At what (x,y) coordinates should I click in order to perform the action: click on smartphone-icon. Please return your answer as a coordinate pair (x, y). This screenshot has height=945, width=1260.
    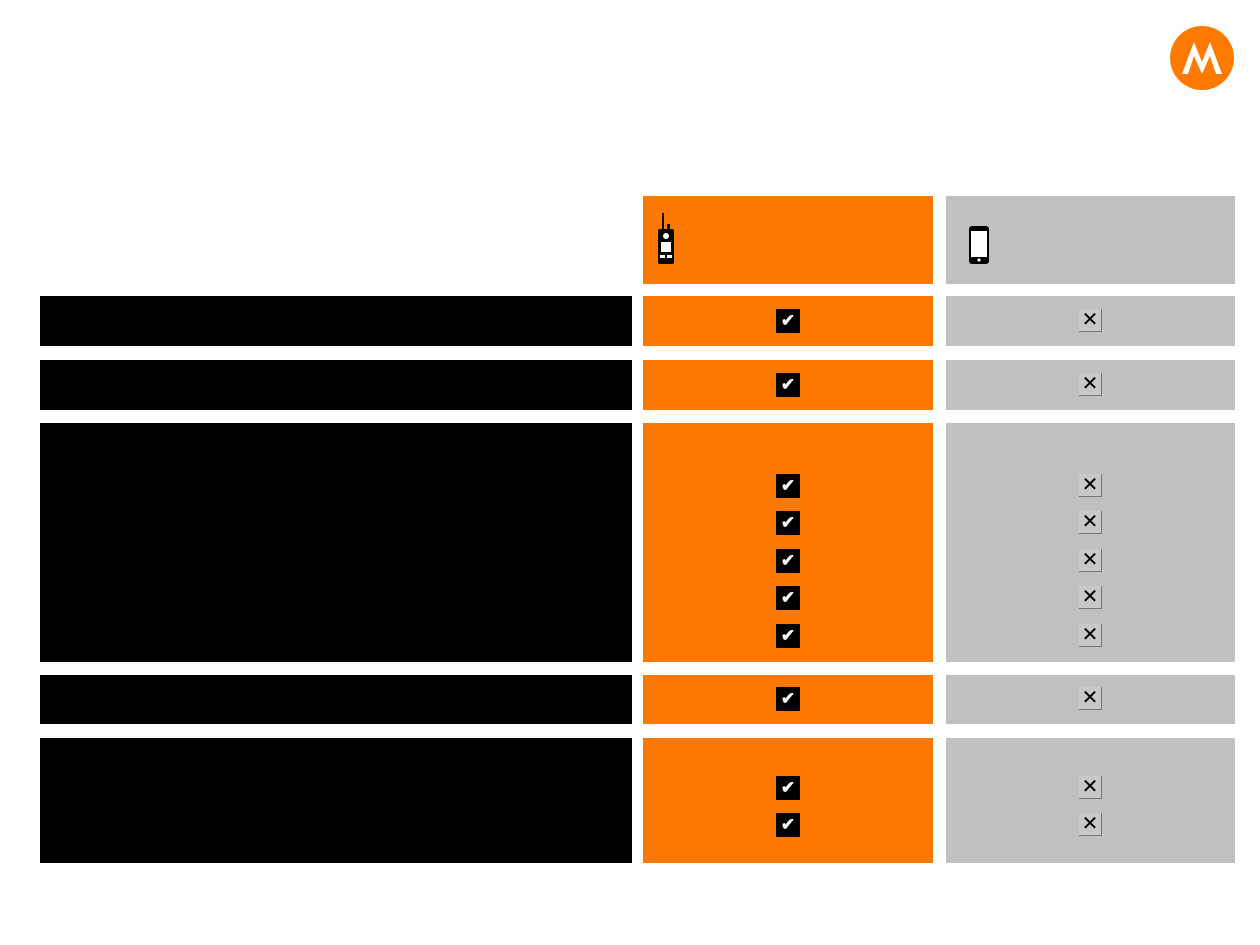
    Looking at the image, I should click on (979, 245).